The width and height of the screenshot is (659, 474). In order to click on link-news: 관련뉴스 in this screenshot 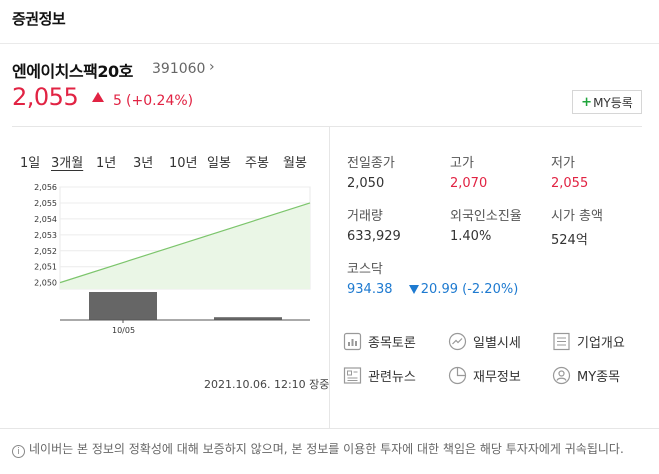, I will do `click(379, 375)`.